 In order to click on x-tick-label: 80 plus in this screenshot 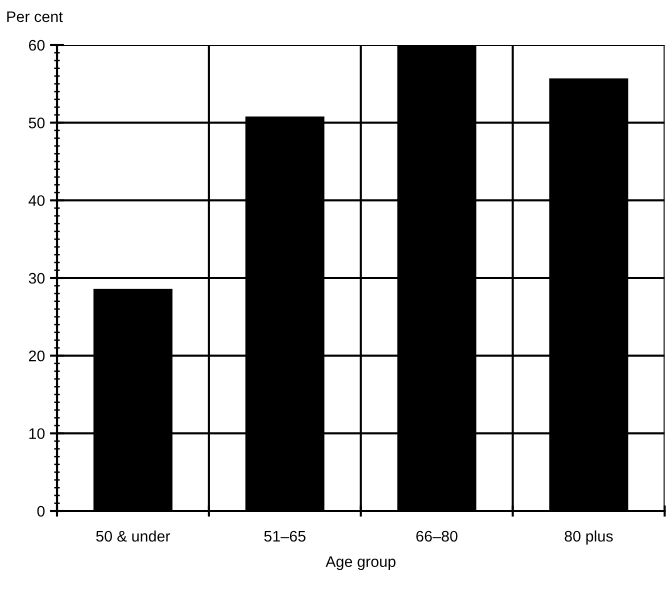, I will do `click(588, 537)`.